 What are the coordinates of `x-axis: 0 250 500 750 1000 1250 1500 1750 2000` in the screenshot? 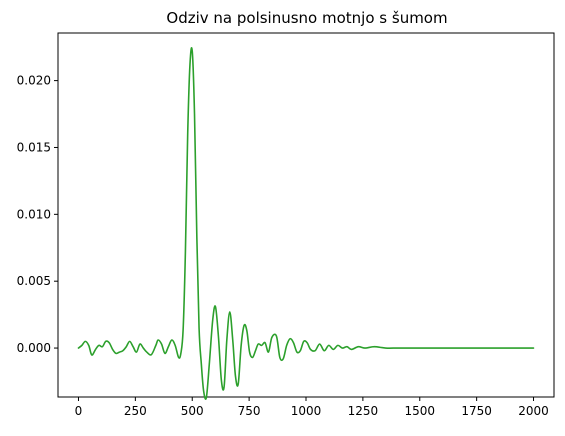 It's located at (312, 407).